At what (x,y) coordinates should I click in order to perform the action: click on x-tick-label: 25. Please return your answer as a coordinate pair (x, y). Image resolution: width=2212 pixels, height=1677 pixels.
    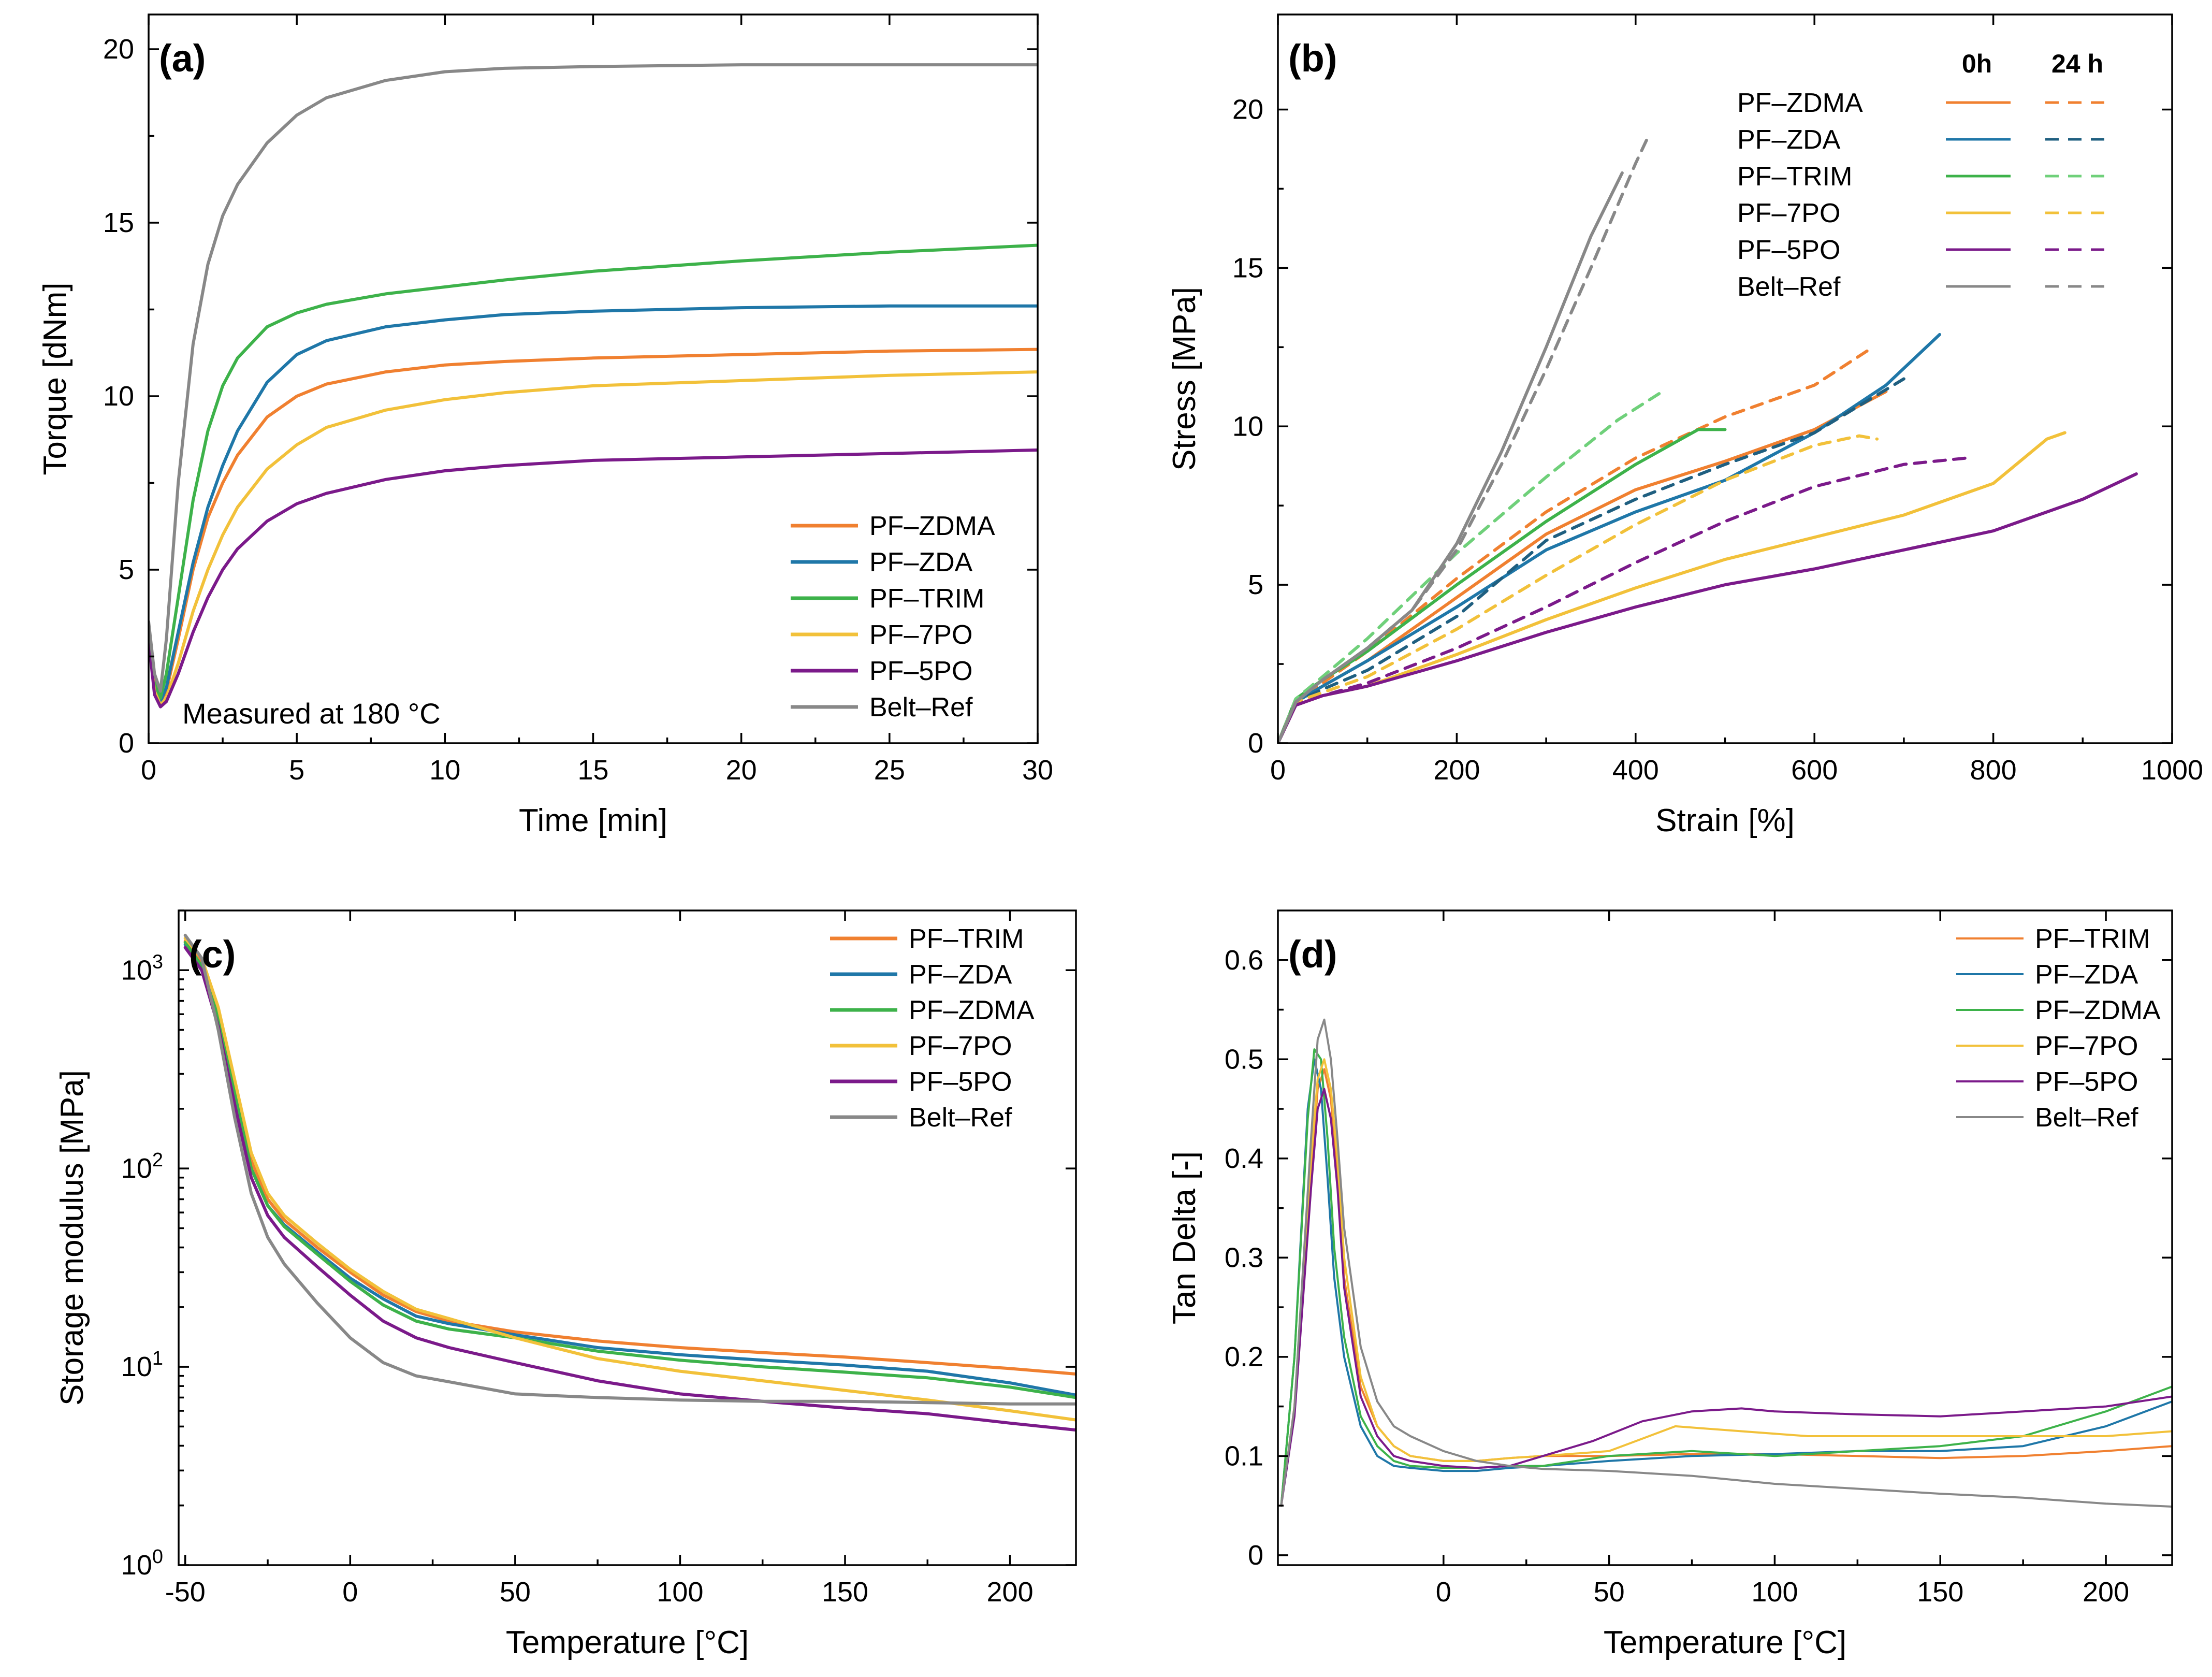
    Looking at the image, I should click on (889, 770).